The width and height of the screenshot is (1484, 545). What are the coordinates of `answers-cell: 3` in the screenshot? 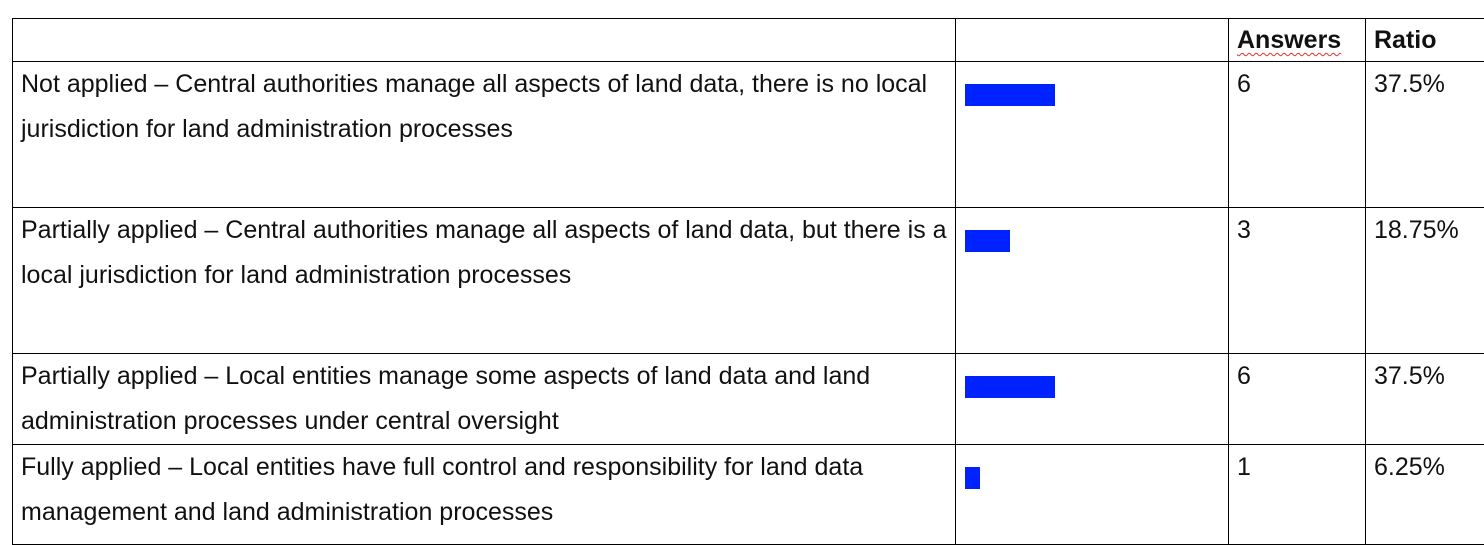 It's located at (1297, 281).